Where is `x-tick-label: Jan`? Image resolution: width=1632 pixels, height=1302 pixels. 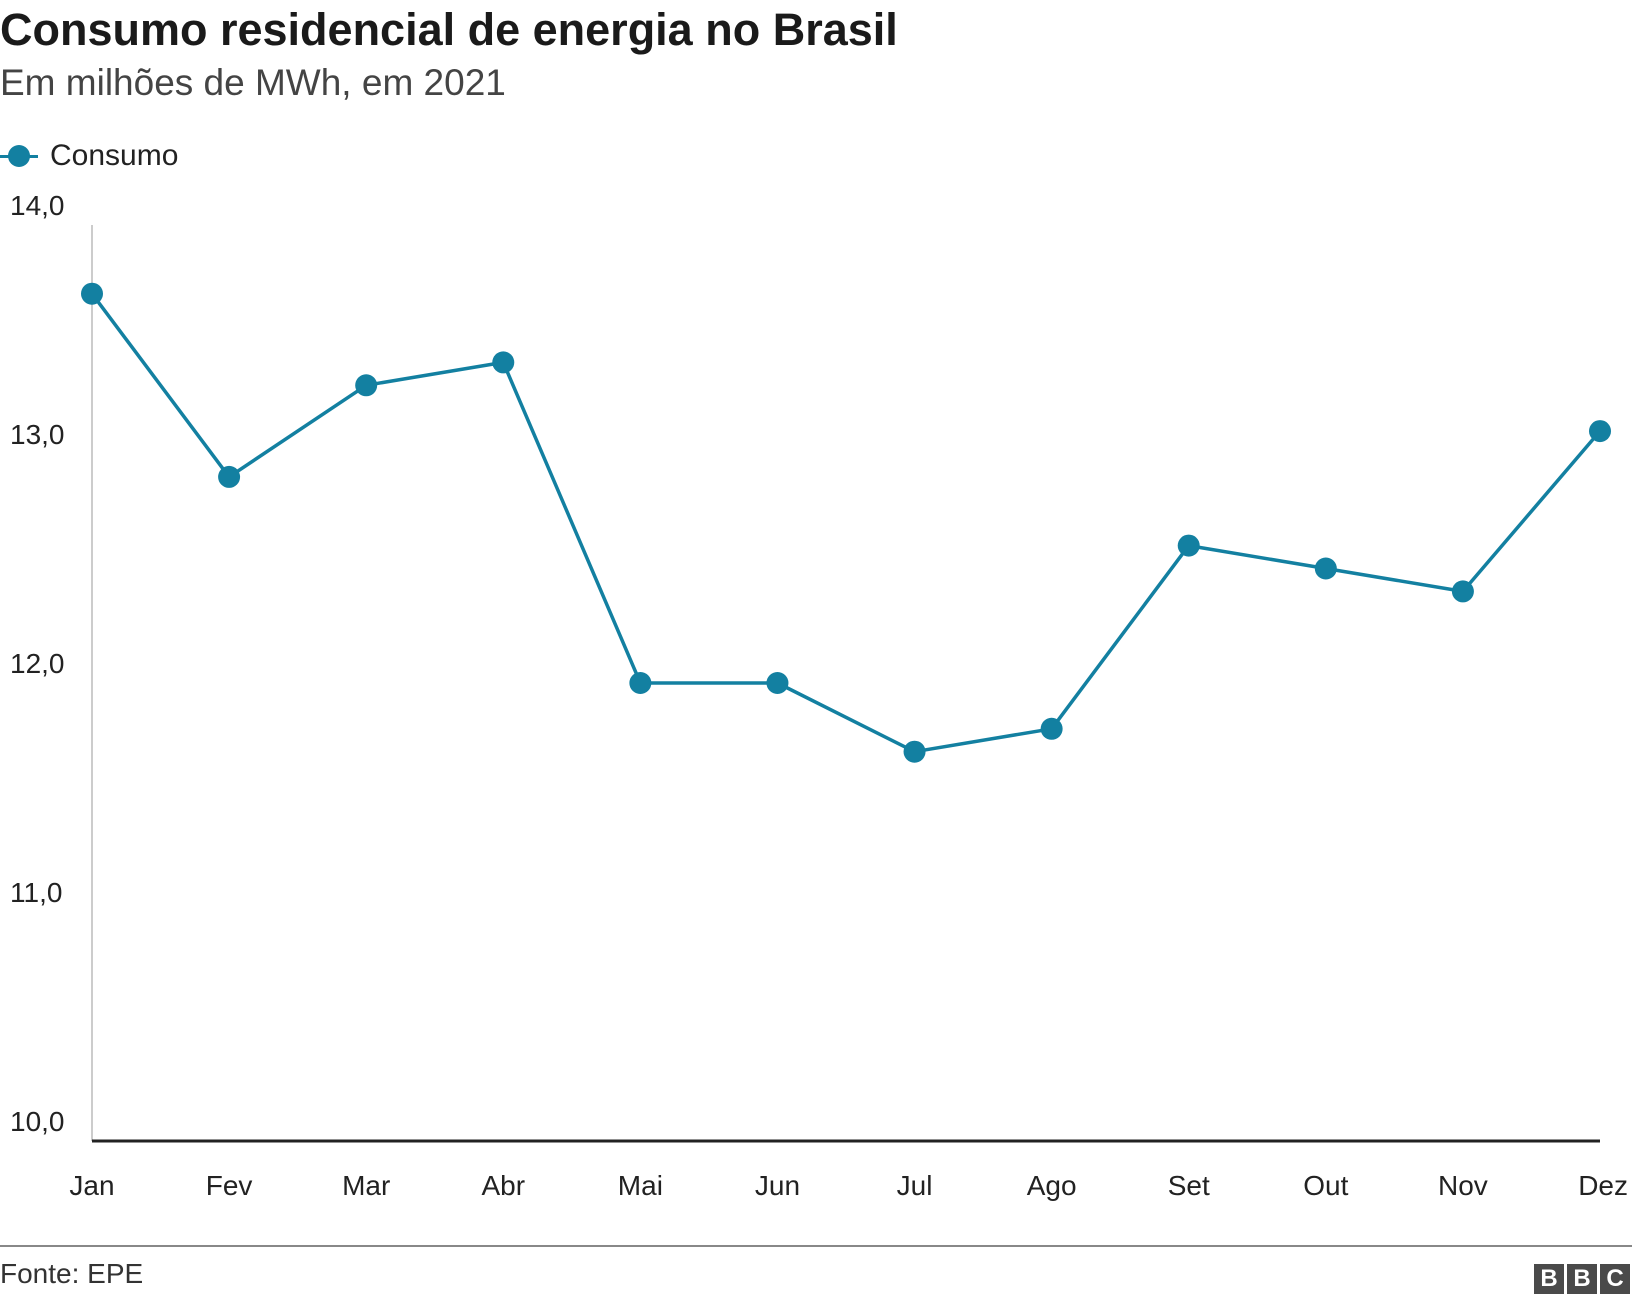 x-tick-label: Jan is located at coordinates (91, 1185).